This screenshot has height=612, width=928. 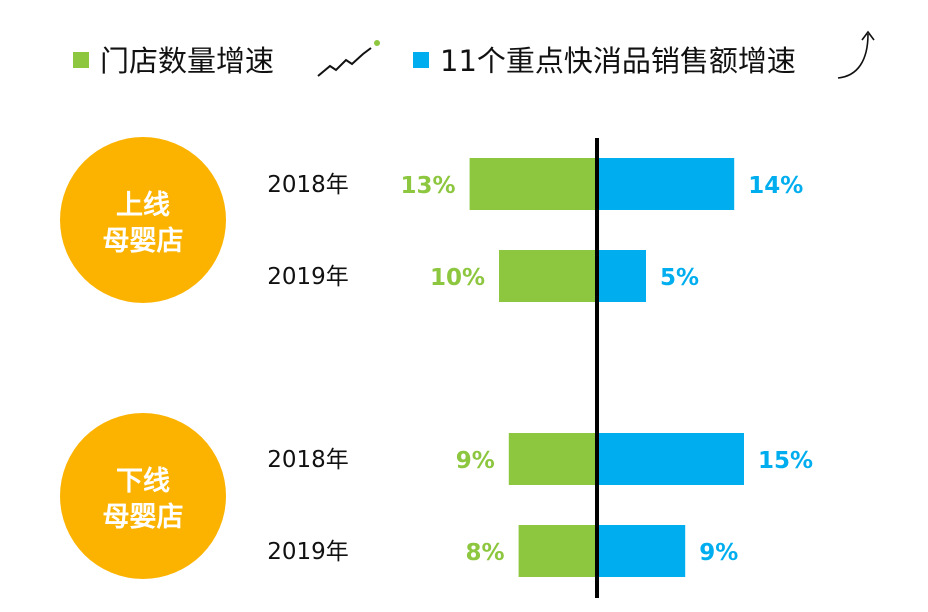 What do you see at coordinates (679, 278) in the screenshot?
I see `value-label-sales-growth: 5%` at bounding box center [679, 278].